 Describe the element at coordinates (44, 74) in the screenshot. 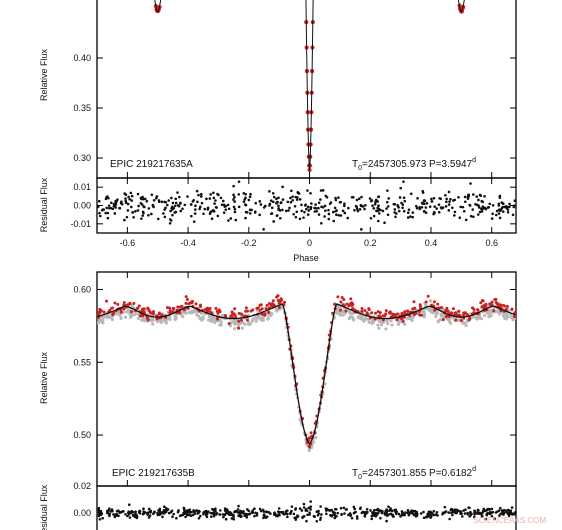

I see `panel-a-ylabel: Relative Flux` at that location.